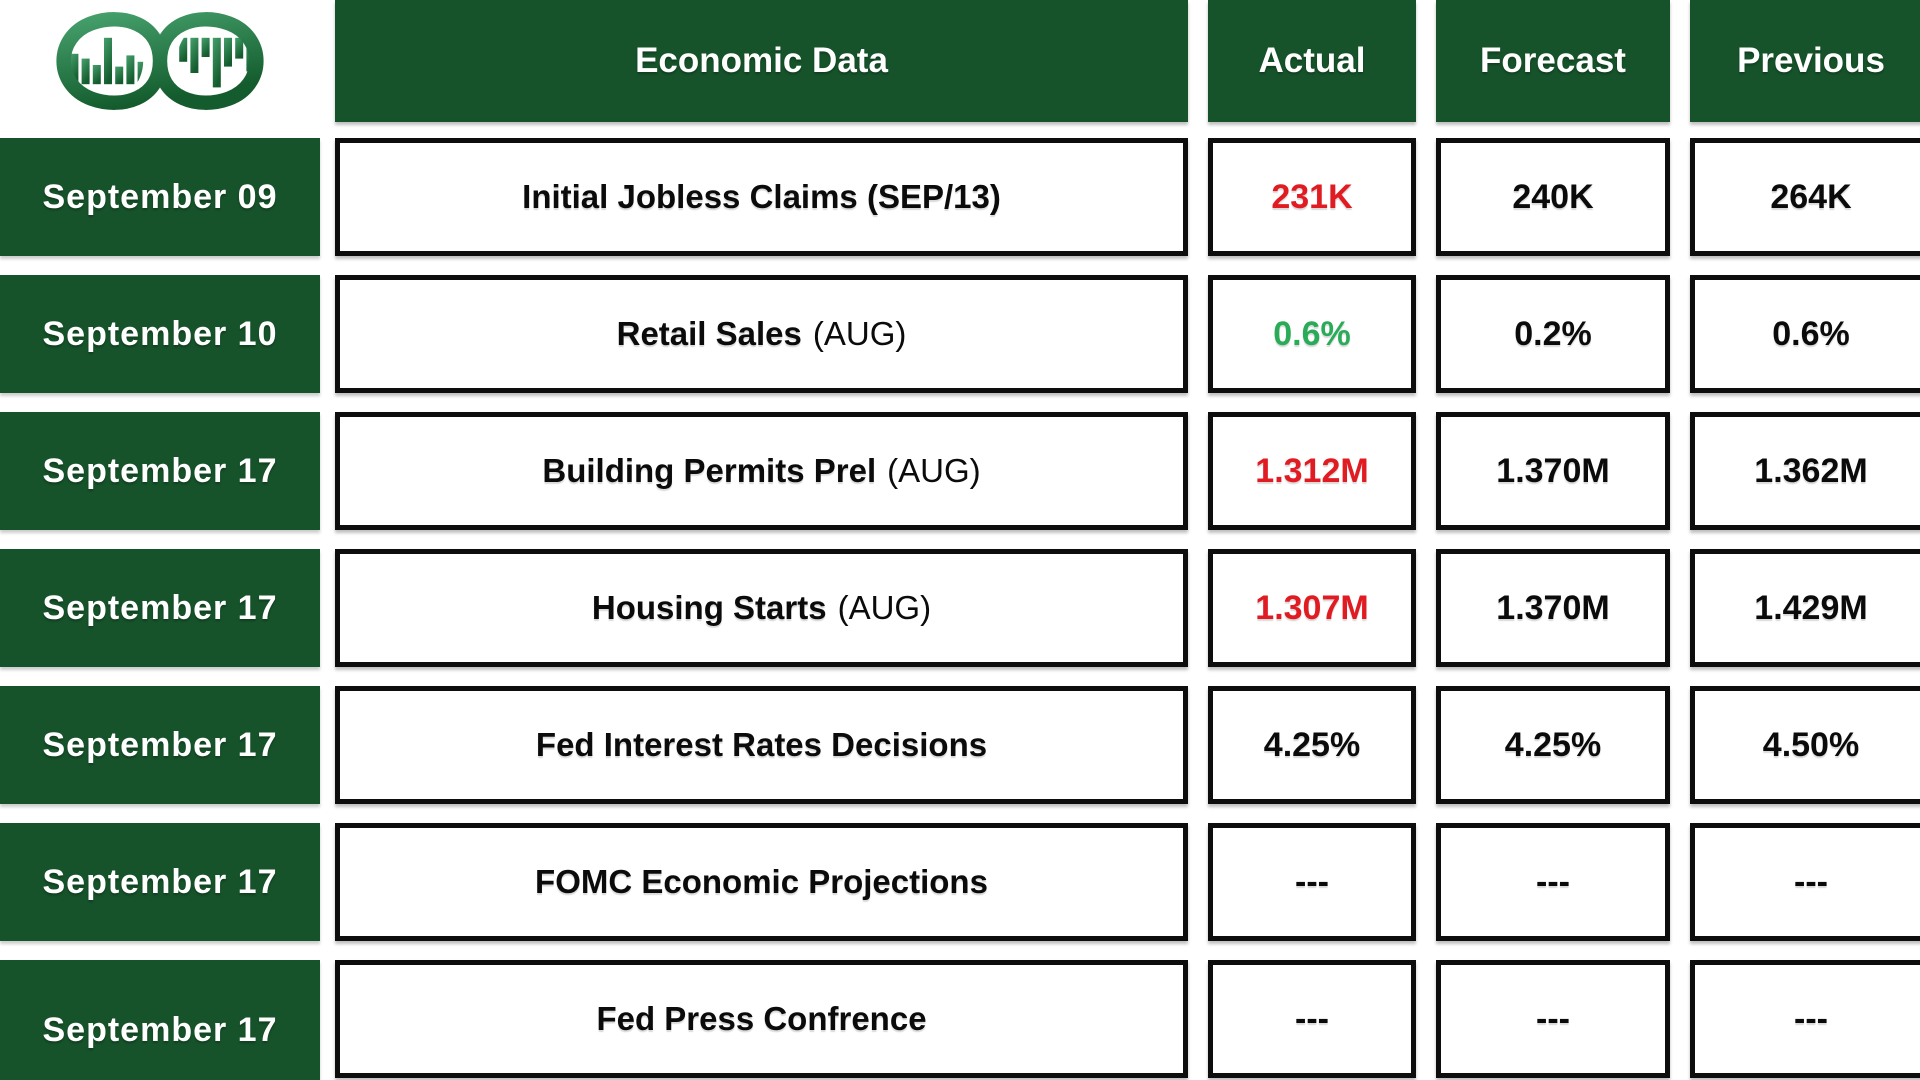 This screenshot has height=1080, width=1920. I want to click on infinity-bar-chart-logo, so click(160, 61).